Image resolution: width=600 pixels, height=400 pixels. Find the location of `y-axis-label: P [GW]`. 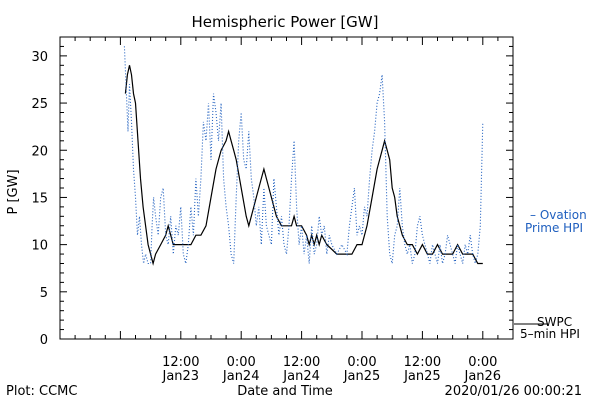

y-axis-label: P [GW] is located at coordinates (13, 191).